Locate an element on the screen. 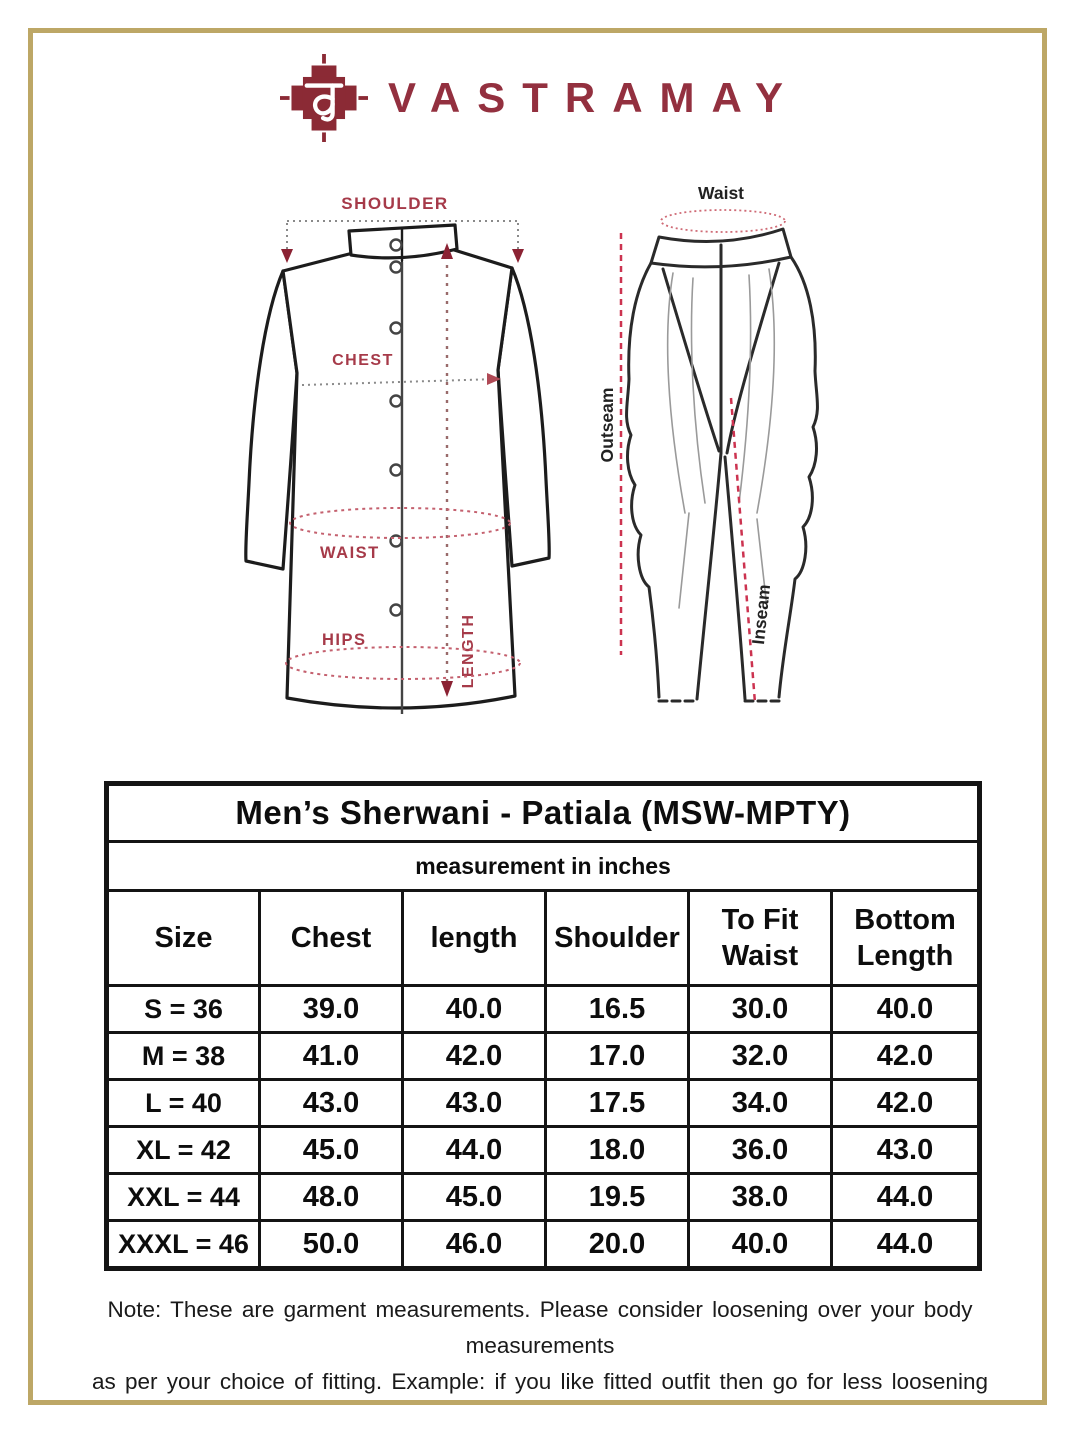  waist-measure-ellipse is located at coordinates (400, 523).